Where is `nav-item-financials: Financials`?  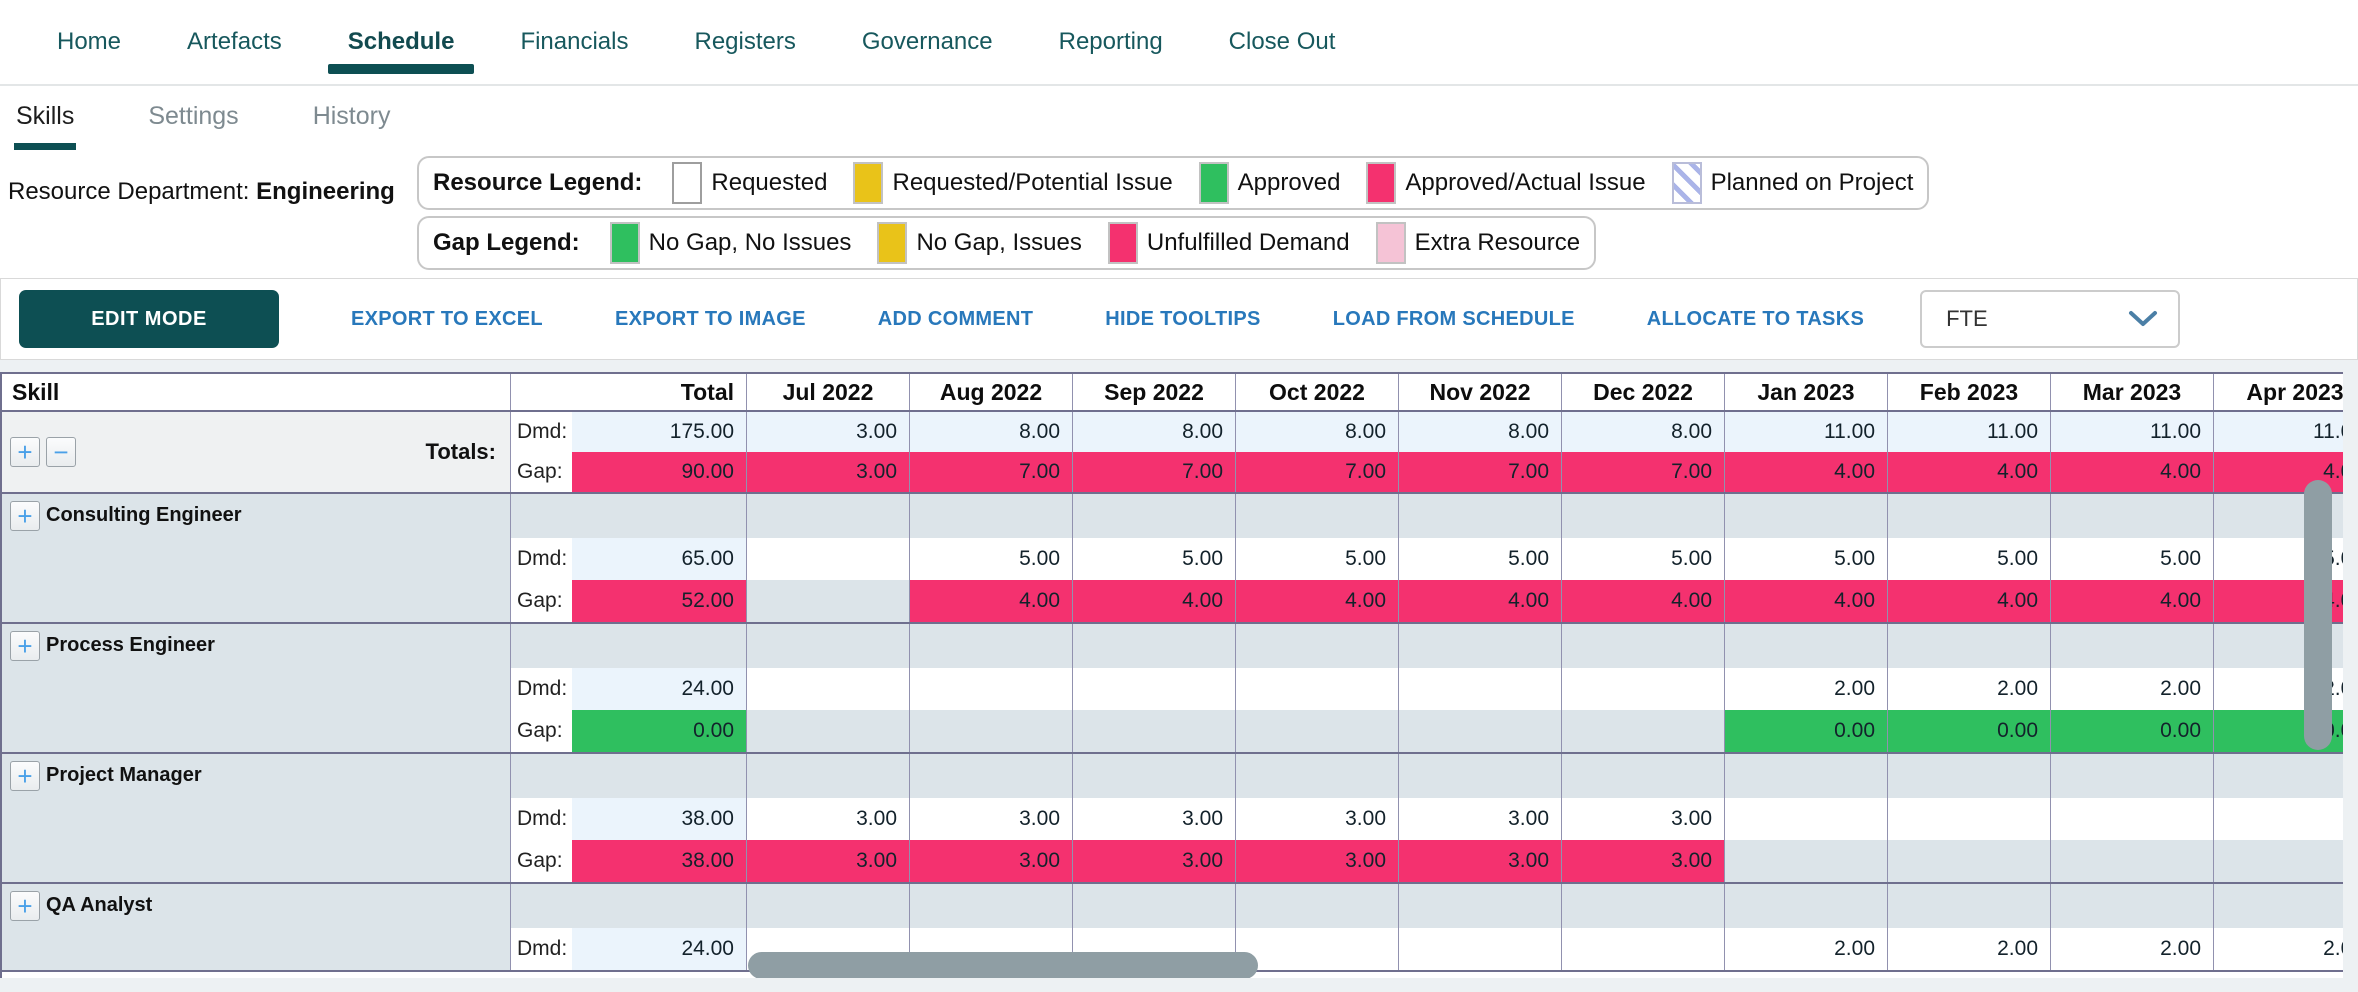 nav-item-financials: Financials is located at coordinates (574, 41).